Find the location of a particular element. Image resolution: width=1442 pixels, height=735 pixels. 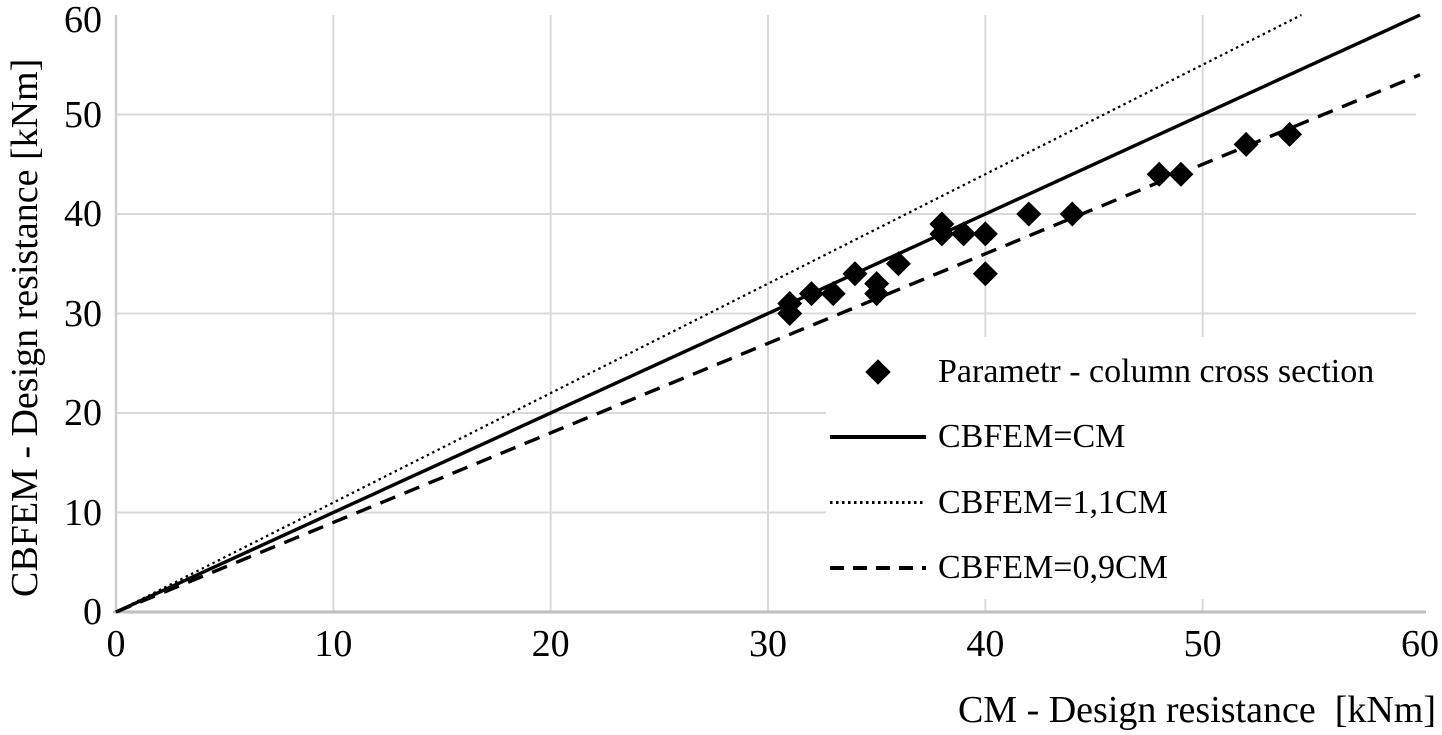

y-tick-label: 50 is located at coordinates (83, 114).